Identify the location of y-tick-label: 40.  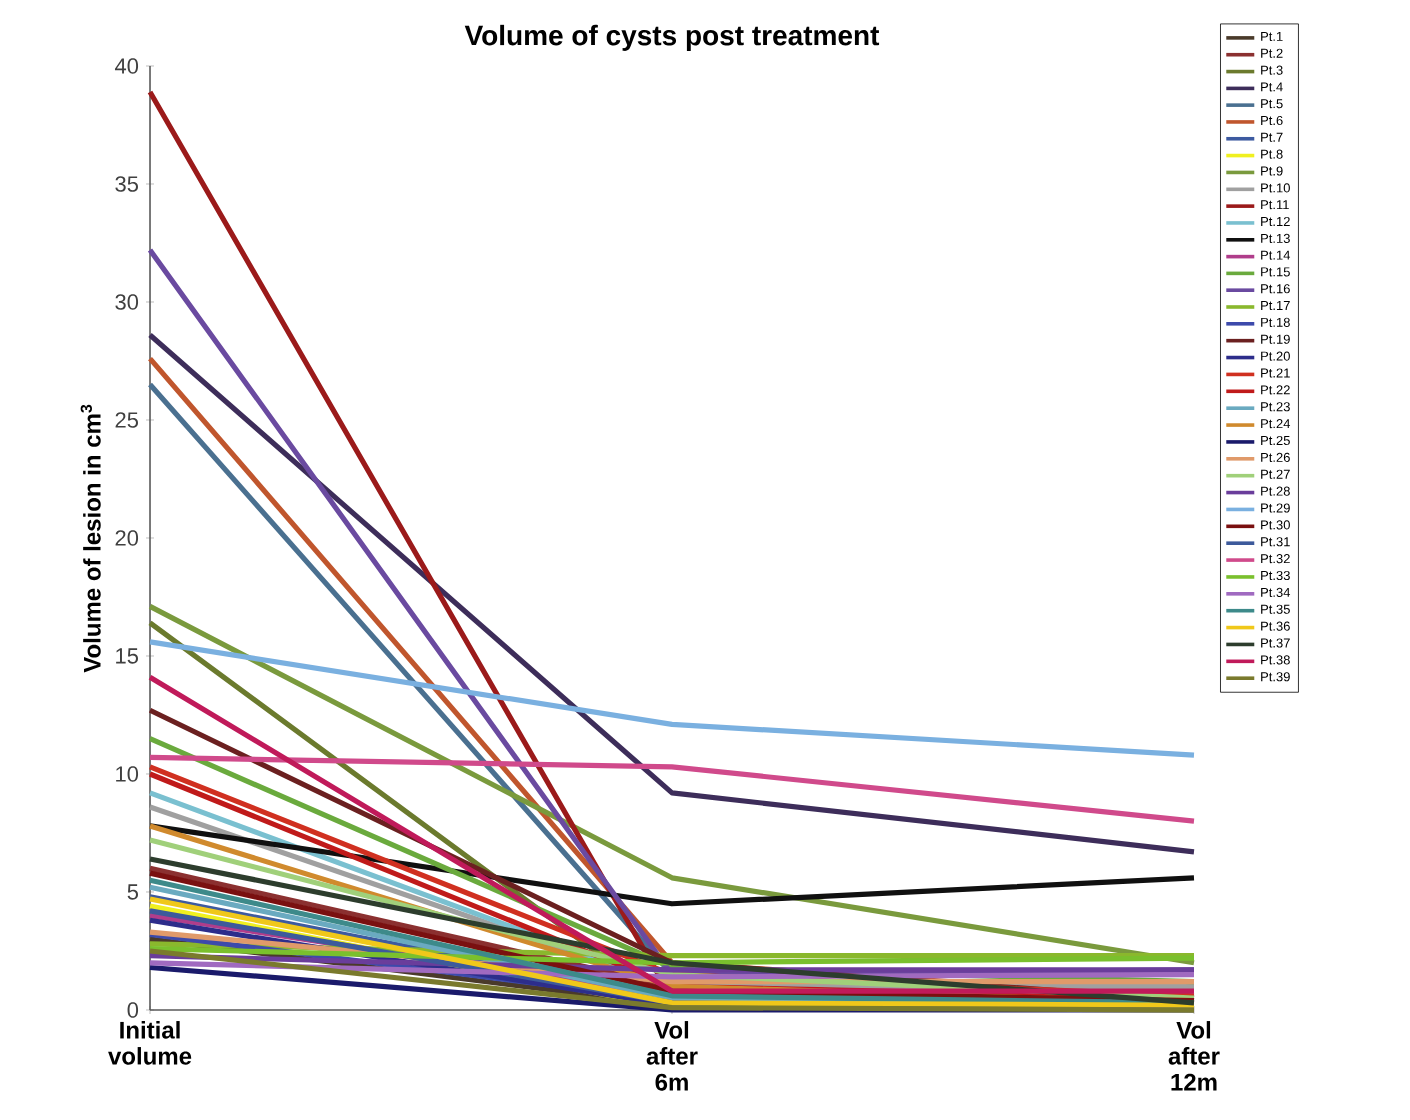
(126, 66).